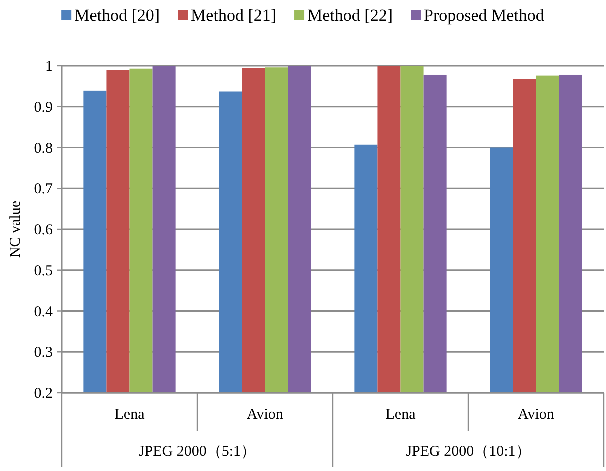 The height and width of the screenshot is (471, 606). What do you see at coordinates (44, 312) in the screenshot?
I see `y-tick-label: 0.4` at bounding box center [44, 312].